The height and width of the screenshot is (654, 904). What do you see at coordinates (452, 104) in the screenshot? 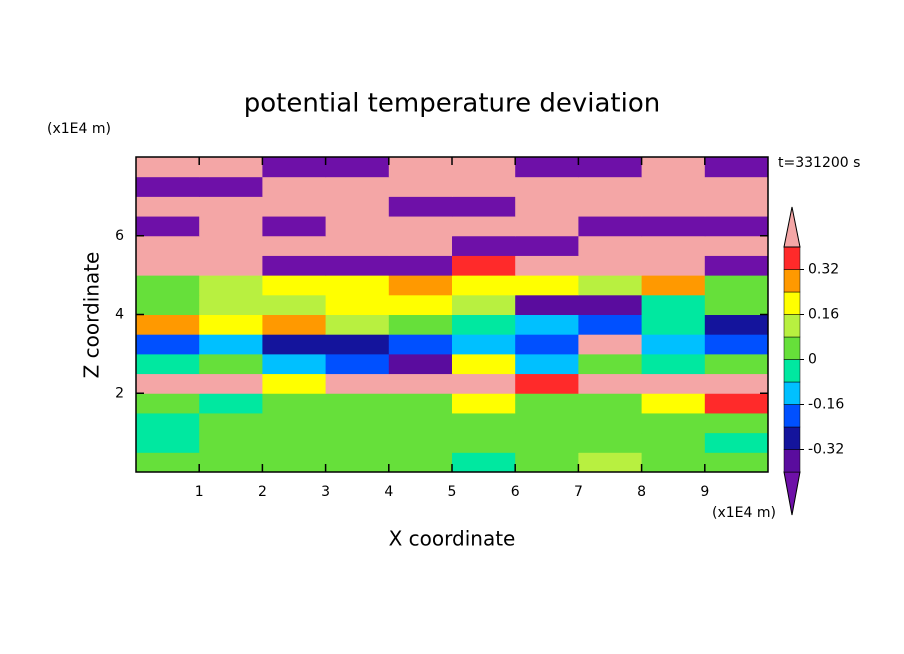
I see `chart-title: potential temperature deviation` at bounding box center [452, 104].